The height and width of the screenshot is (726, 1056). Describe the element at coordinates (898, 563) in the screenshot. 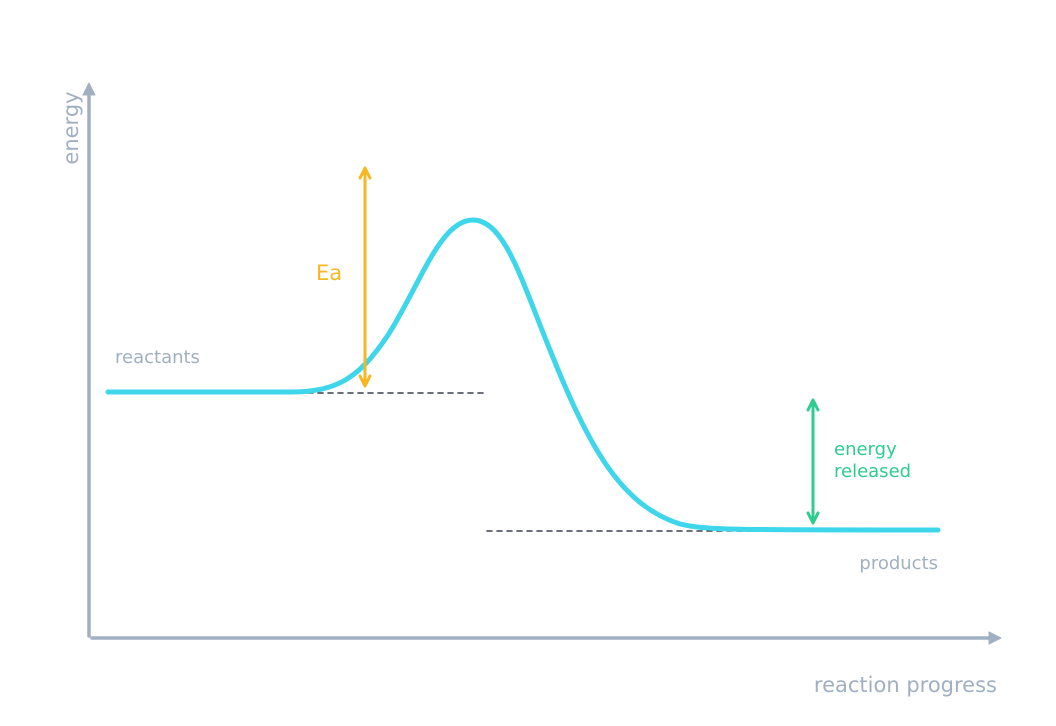

I see `products-label: products` at that location.